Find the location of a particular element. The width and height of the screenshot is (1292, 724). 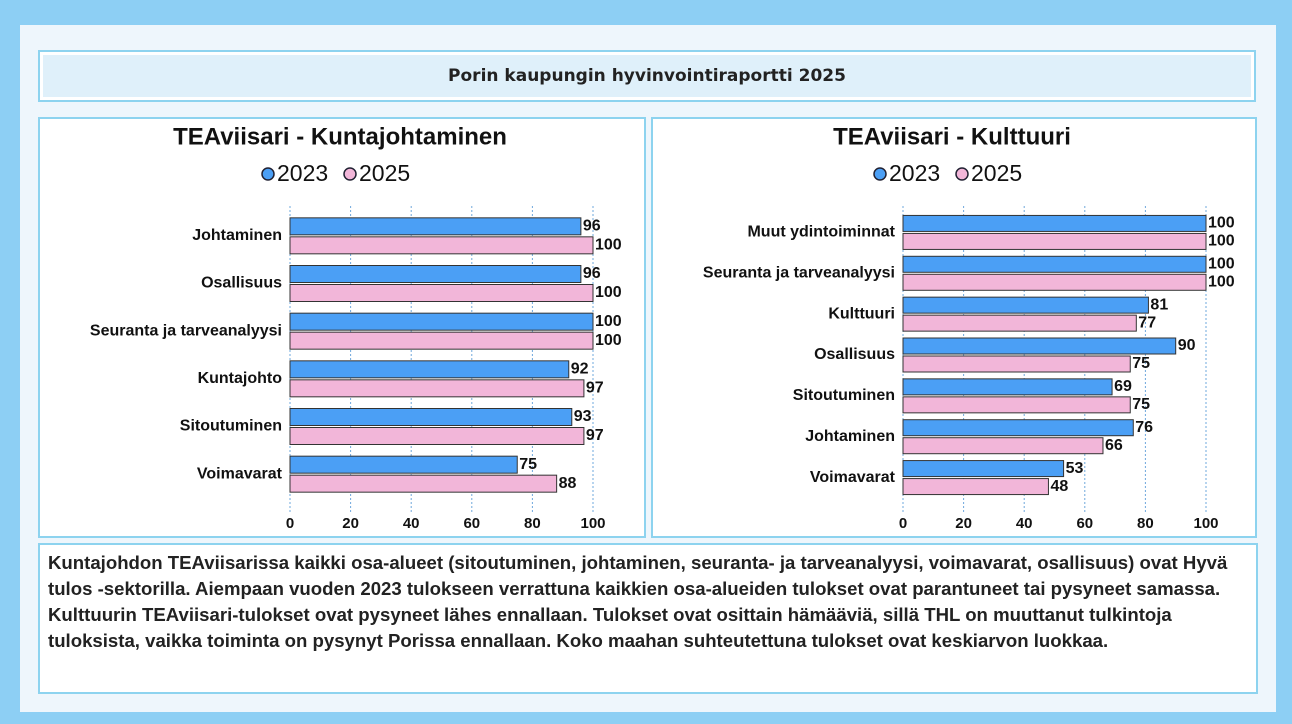

data-label: 81 is located at coordinates (1159, 304).